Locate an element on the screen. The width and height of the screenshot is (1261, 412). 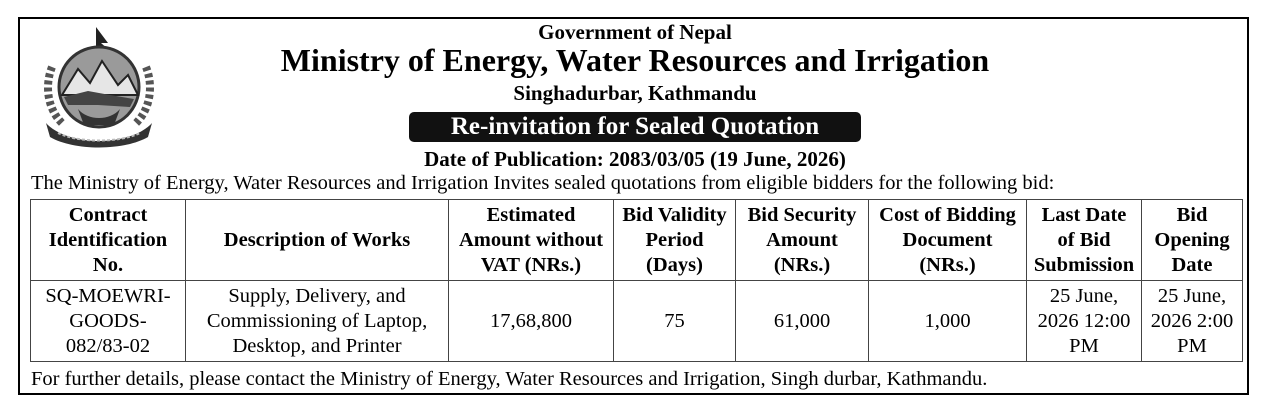
opening-date-cell: 25 June, 2026 2:00 PM is located at coordinates (1192, 321).